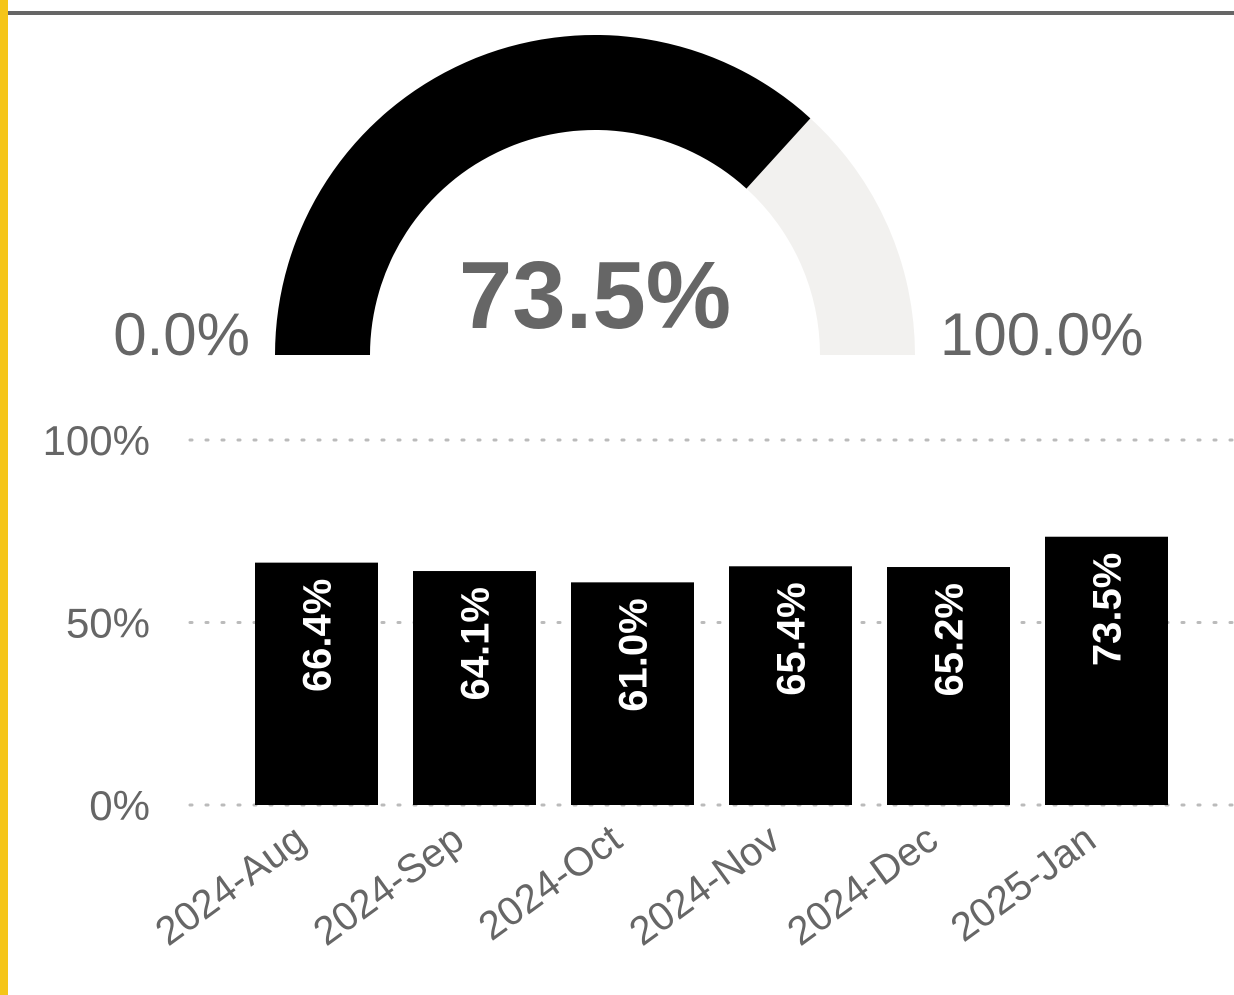 The image size is (1234, 995). Describe the element at coordinates (621, 13) in the screenshot. I see `top-rule` at that location.